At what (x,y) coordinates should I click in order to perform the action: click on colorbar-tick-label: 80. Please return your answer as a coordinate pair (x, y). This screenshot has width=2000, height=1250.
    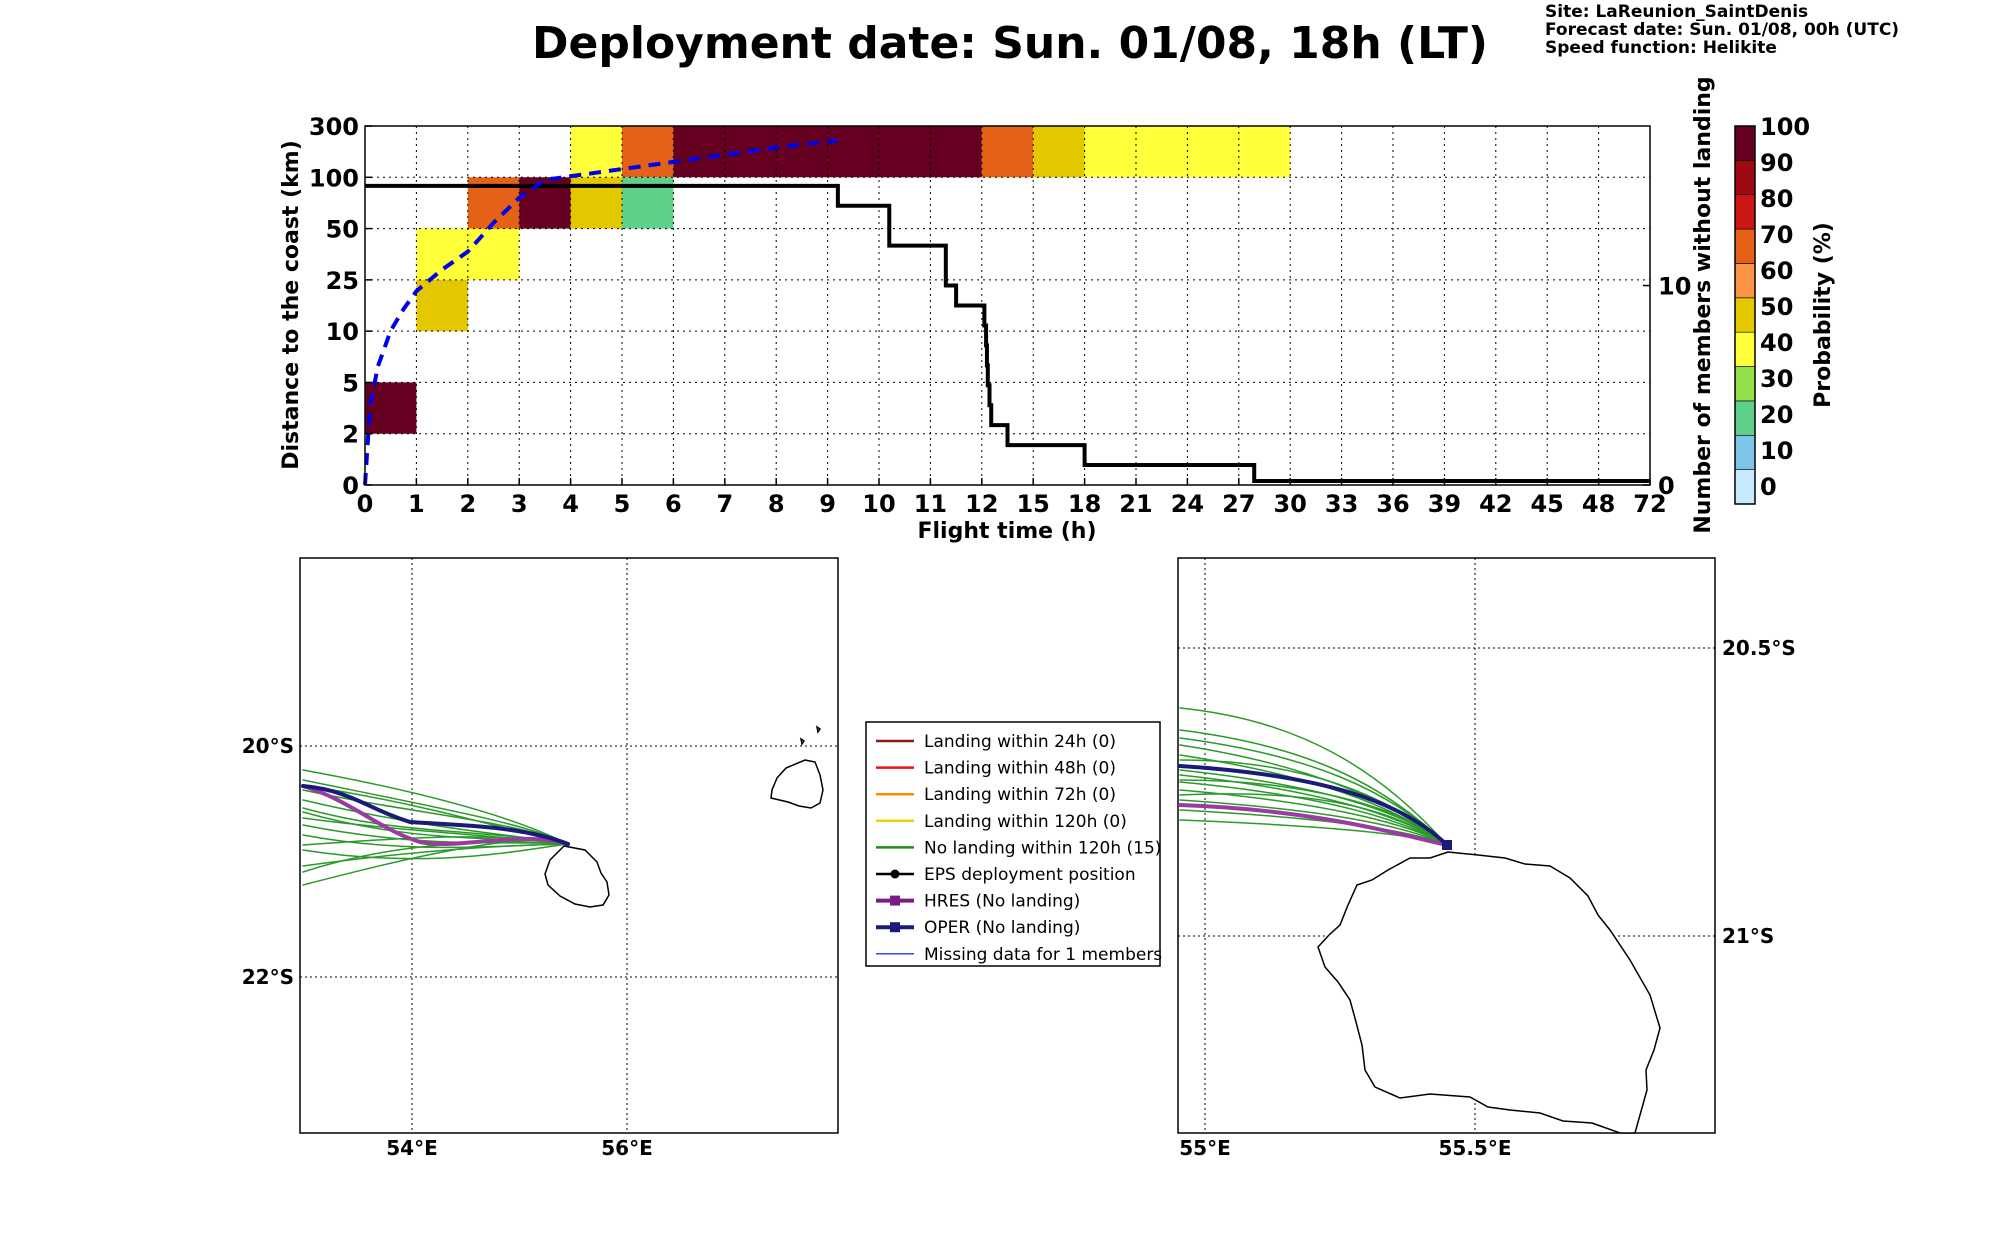
    Looking at the image, I should click on (1776, 199).